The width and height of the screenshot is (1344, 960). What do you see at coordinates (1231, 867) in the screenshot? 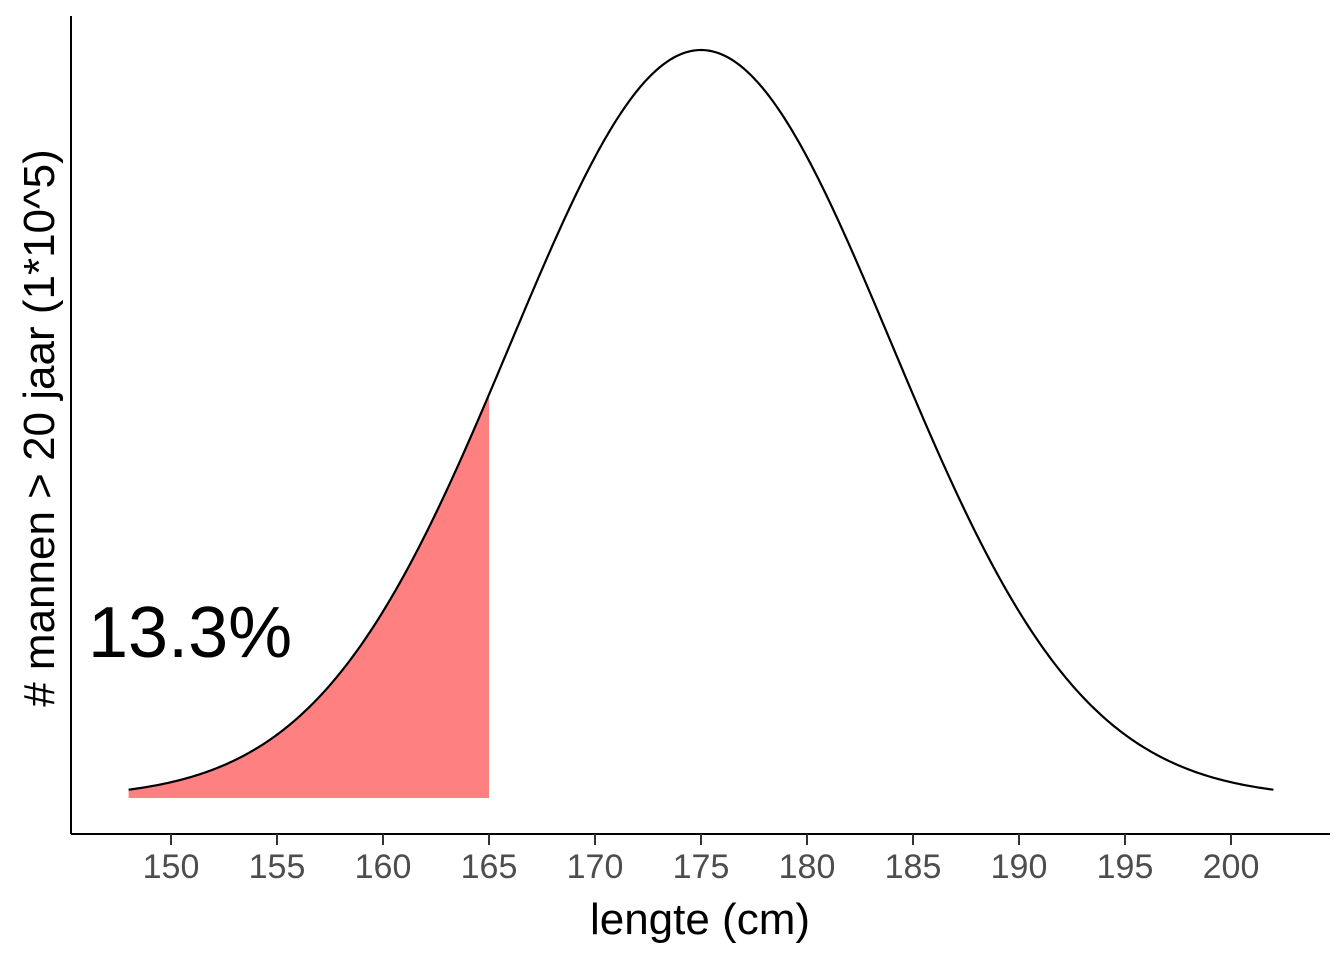
I see `x-tick-label: 200` at bounding box center [1231, 867].